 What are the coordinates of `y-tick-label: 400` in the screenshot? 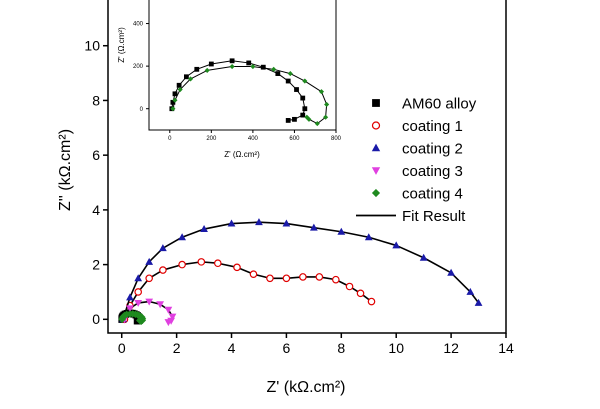 It's located at (138, 25).